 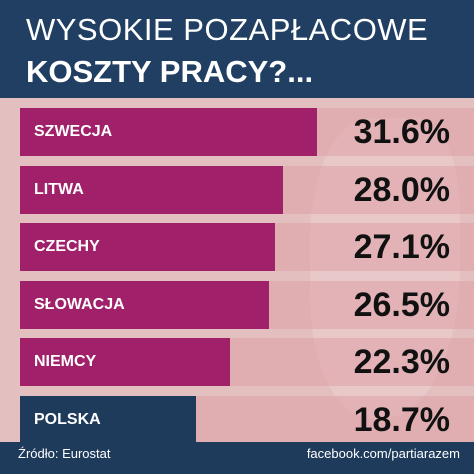 I want to click on bar-row: SŁOWACJA 26.5%, so click(x=237, y=304).